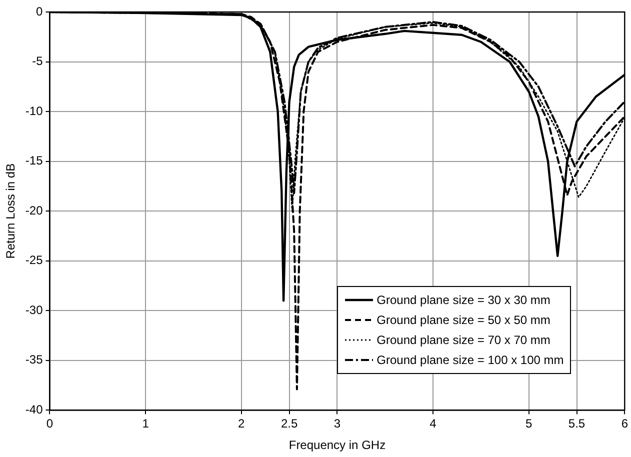 The width and height of the screenshot is (631, 457). What do you see at coordinates (50, 423) in the screenshot?
I see `x-tick-label: 0` at bounding box center [50, 423].